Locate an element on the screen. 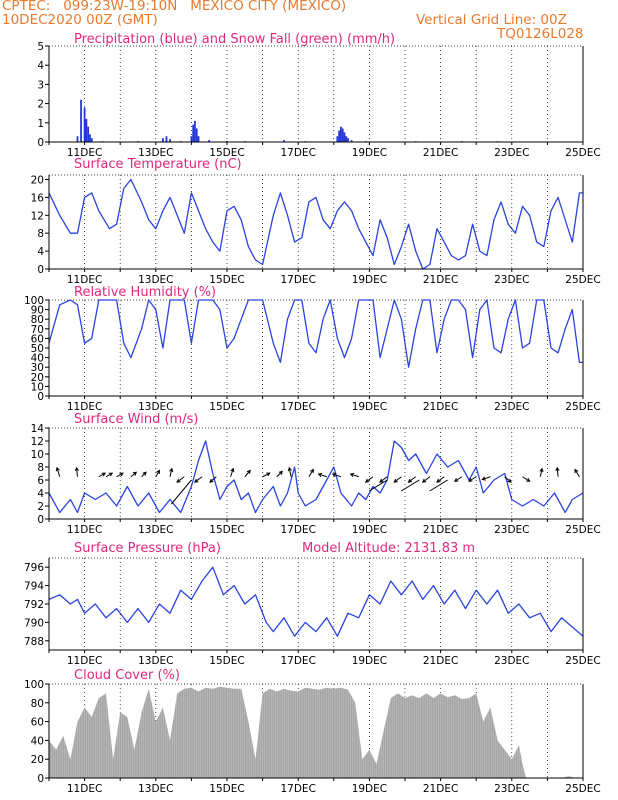  grid-line-note: Vertical Grid Line: 00Z is located at coordinates (491, 20).